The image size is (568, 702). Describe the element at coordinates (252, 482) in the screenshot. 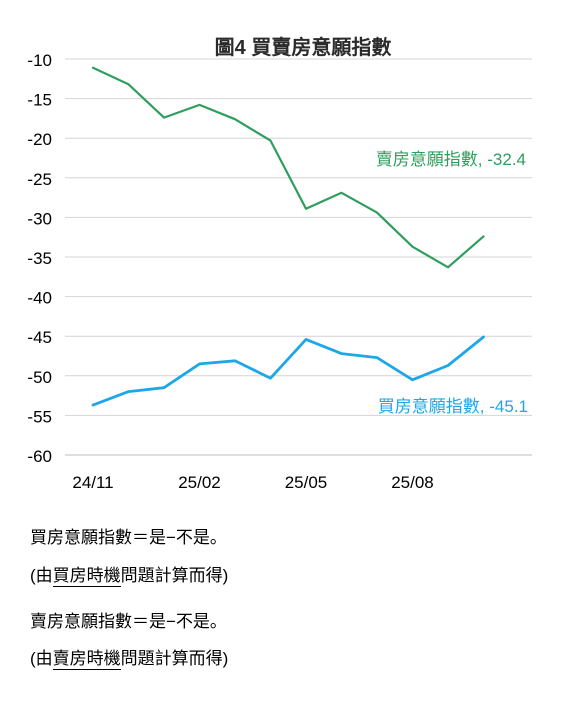

I see `x-axis: 24/11 25/02 25/05 25/08` at that location.